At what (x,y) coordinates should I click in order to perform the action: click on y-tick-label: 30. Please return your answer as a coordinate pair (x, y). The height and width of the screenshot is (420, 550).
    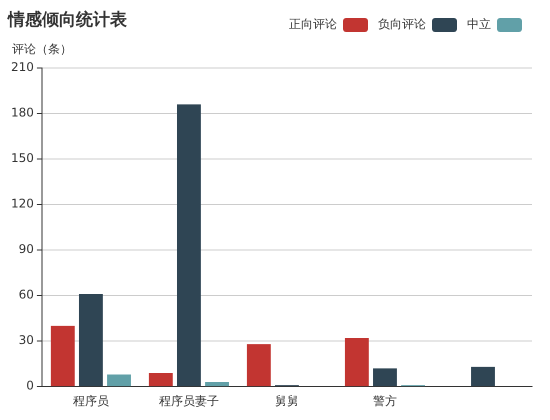
    Looking at the image, I should click on (26, 340).